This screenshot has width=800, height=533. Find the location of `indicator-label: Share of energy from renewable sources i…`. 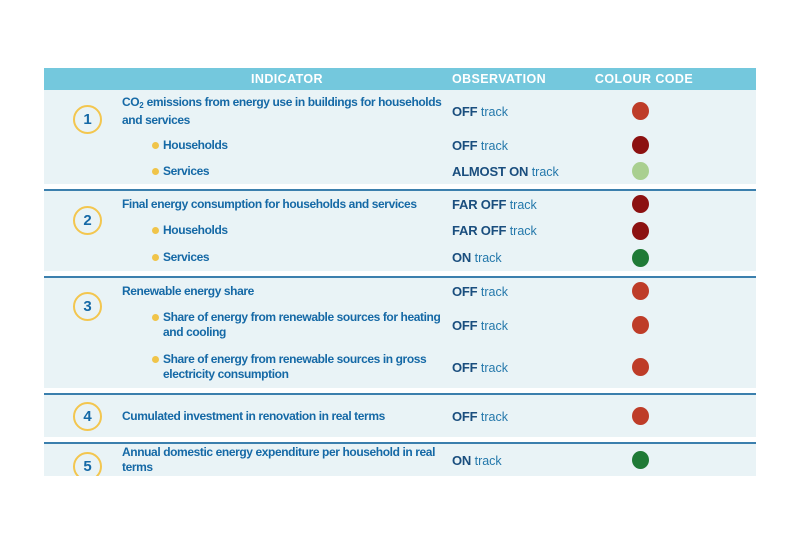

indicator-label: Share of energy from renewable sources i… is located at coordinates (295, 366).